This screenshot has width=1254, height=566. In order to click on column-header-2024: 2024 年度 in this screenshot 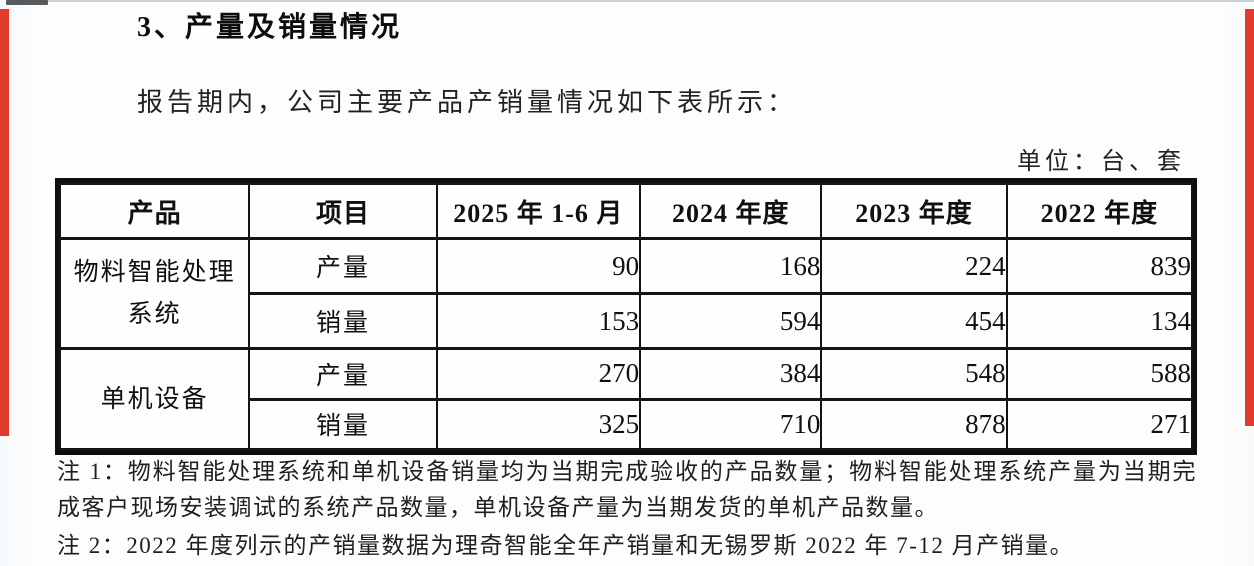, I will do `click(731, 211)`.